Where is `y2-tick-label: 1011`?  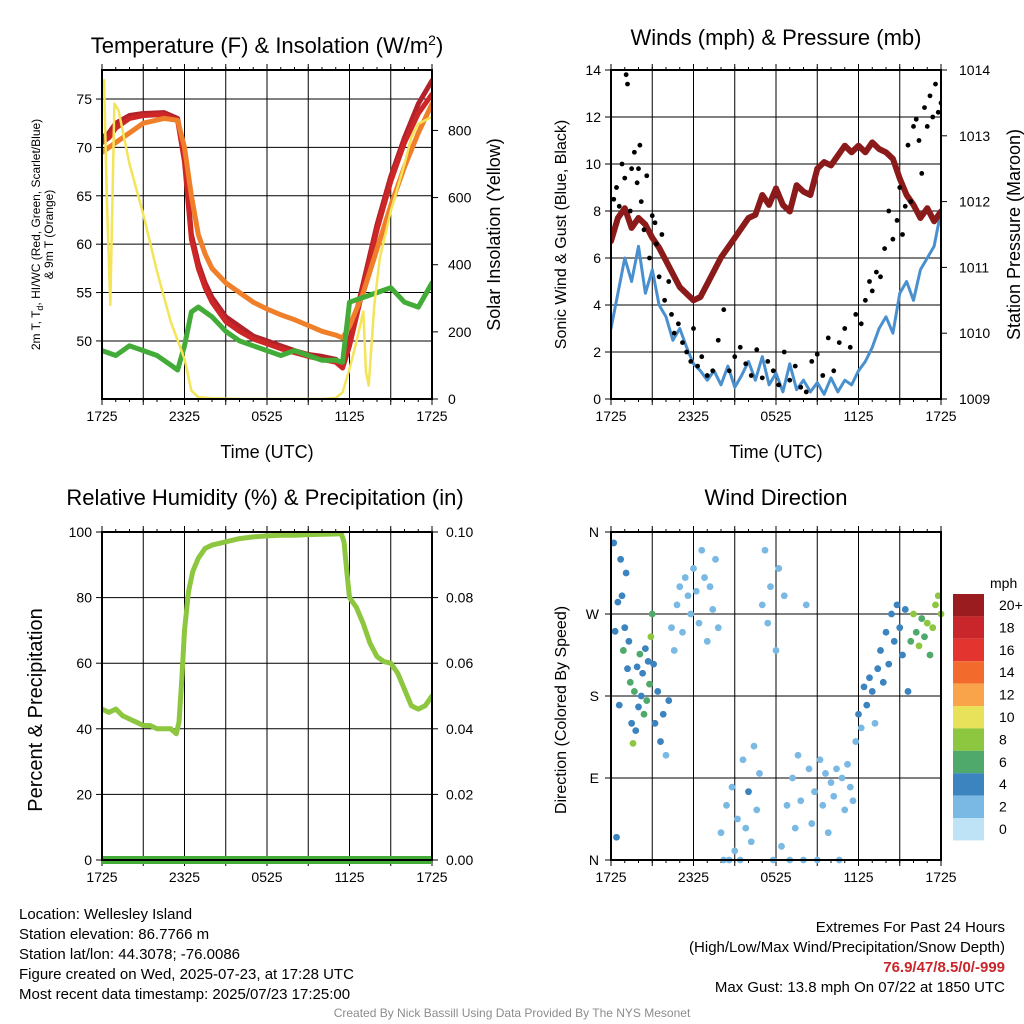
y2-tick-label: 1011 is located at coordinates (974, 267).